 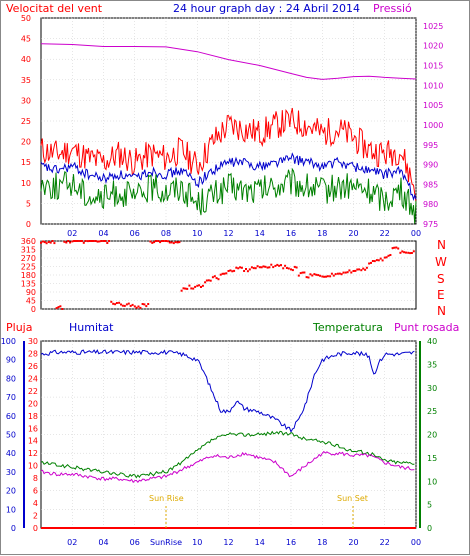 I want to click on wind-x-tick-label: 06, so click(x=135, y=233).